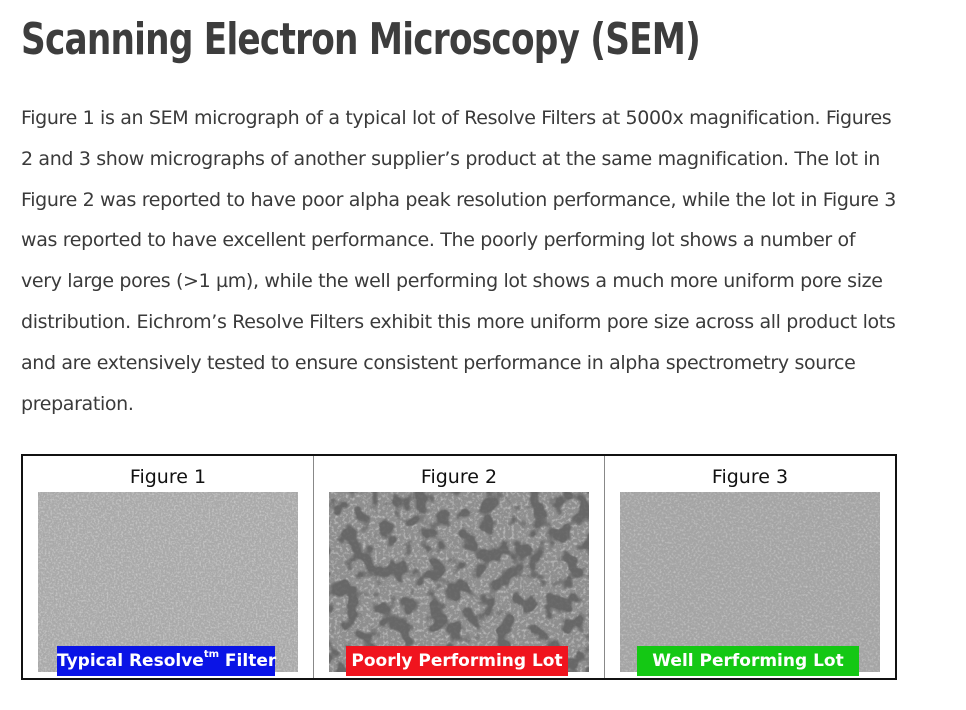 This screenshot has height=710, width=966. I want to click on figure-3-caption-main: Well Performing Lot, so click(748, 661).